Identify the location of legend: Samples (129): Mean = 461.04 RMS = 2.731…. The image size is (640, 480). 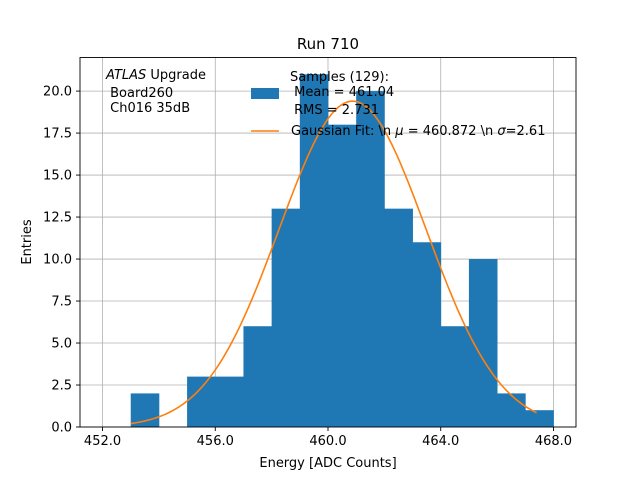
(398, 104).